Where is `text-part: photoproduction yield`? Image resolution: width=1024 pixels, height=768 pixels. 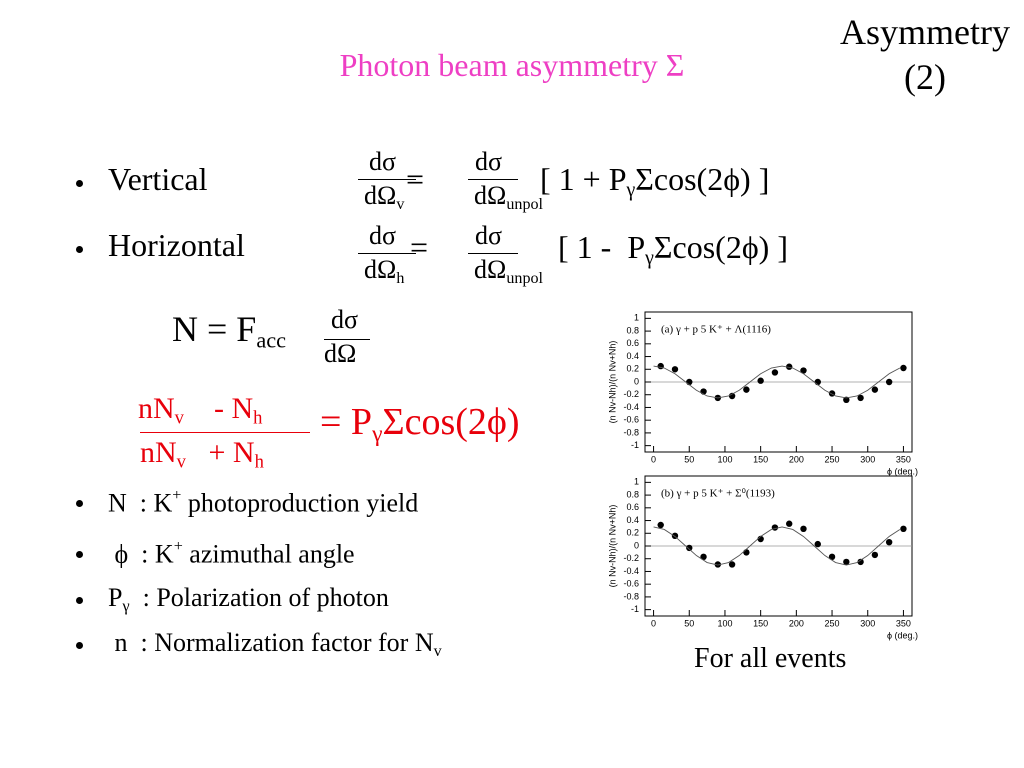 text-part: photoproduction yield is located at coordinates (300, 503).